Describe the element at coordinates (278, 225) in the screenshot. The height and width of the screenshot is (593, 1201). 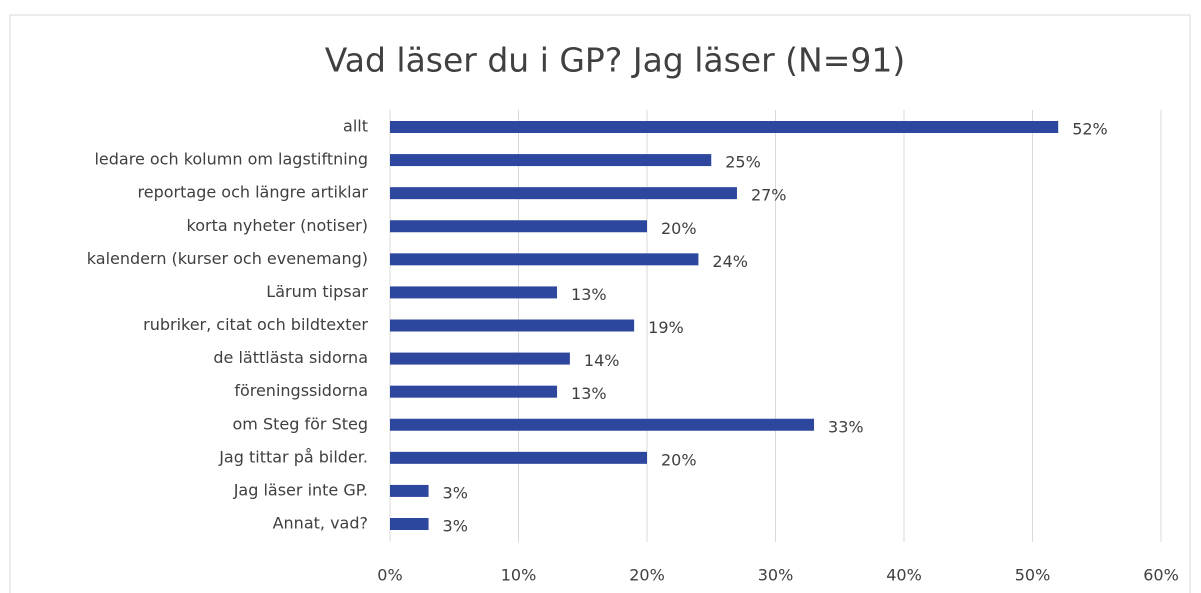
I see `y-tick-label: korta nyheter (notiser)` at that location.